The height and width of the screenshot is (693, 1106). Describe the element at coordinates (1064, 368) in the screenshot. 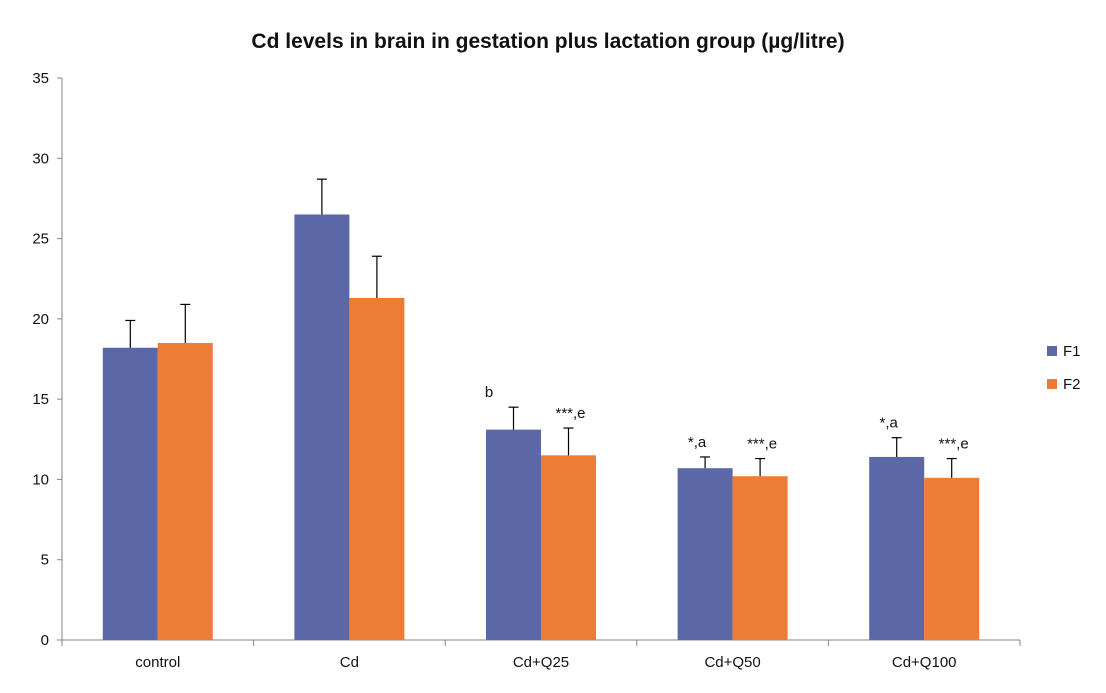

I see `legend: F1 F2` at that location.